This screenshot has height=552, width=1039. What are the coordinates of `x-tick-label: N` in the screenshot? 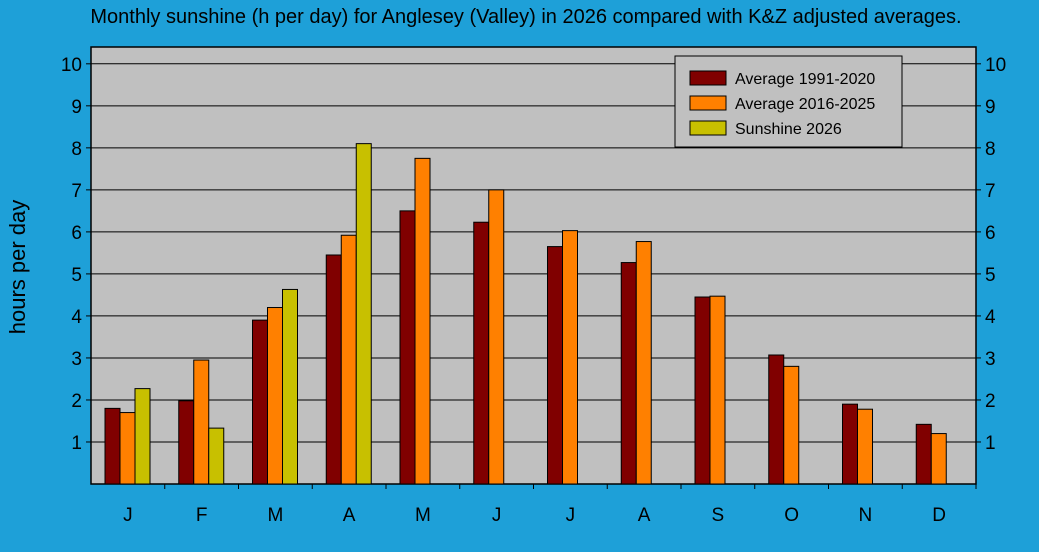 It's located at (866, 515).